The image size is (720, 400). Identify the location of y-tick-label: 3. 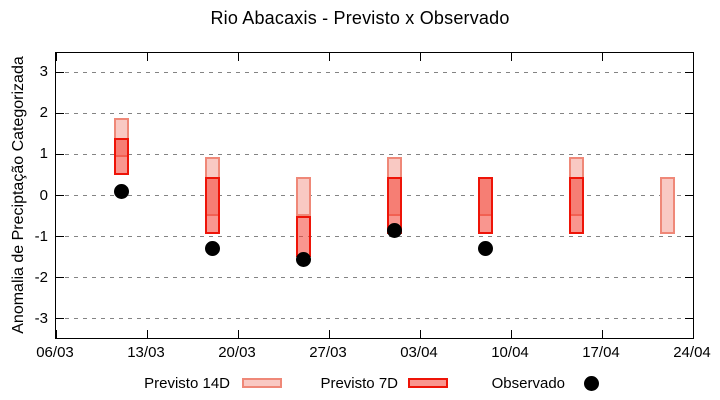
(43, 72).